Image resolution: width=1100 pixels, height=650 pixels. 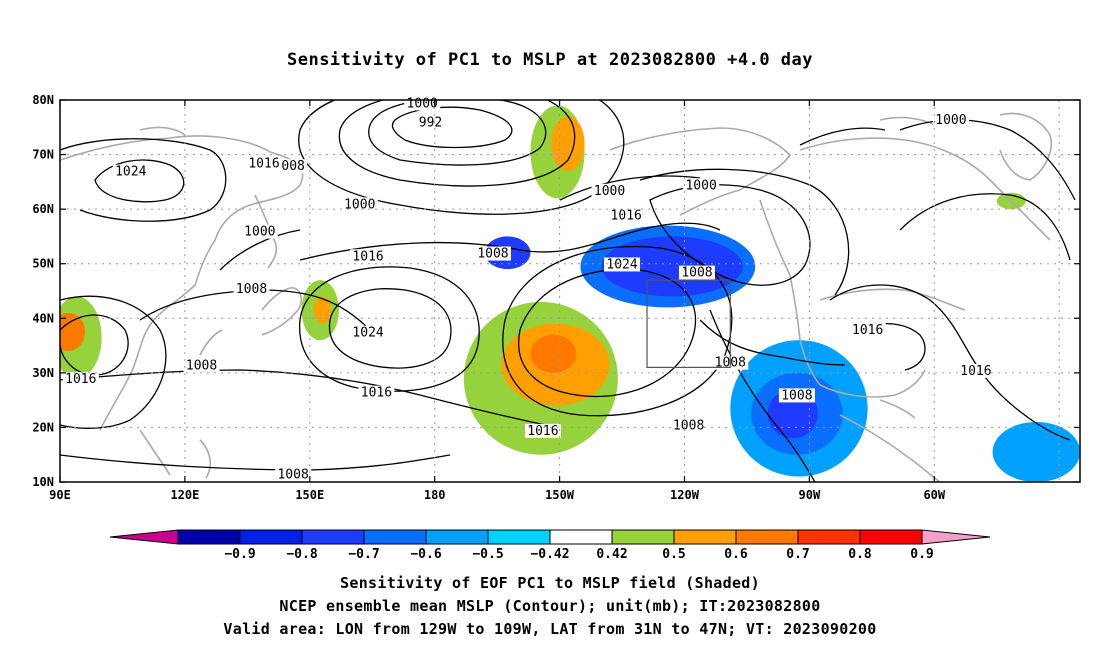 What do you see at coordinates (673, 554) in the screenshot?
I see `colorbar-label: 0.5` at bounding box center [673, 554].